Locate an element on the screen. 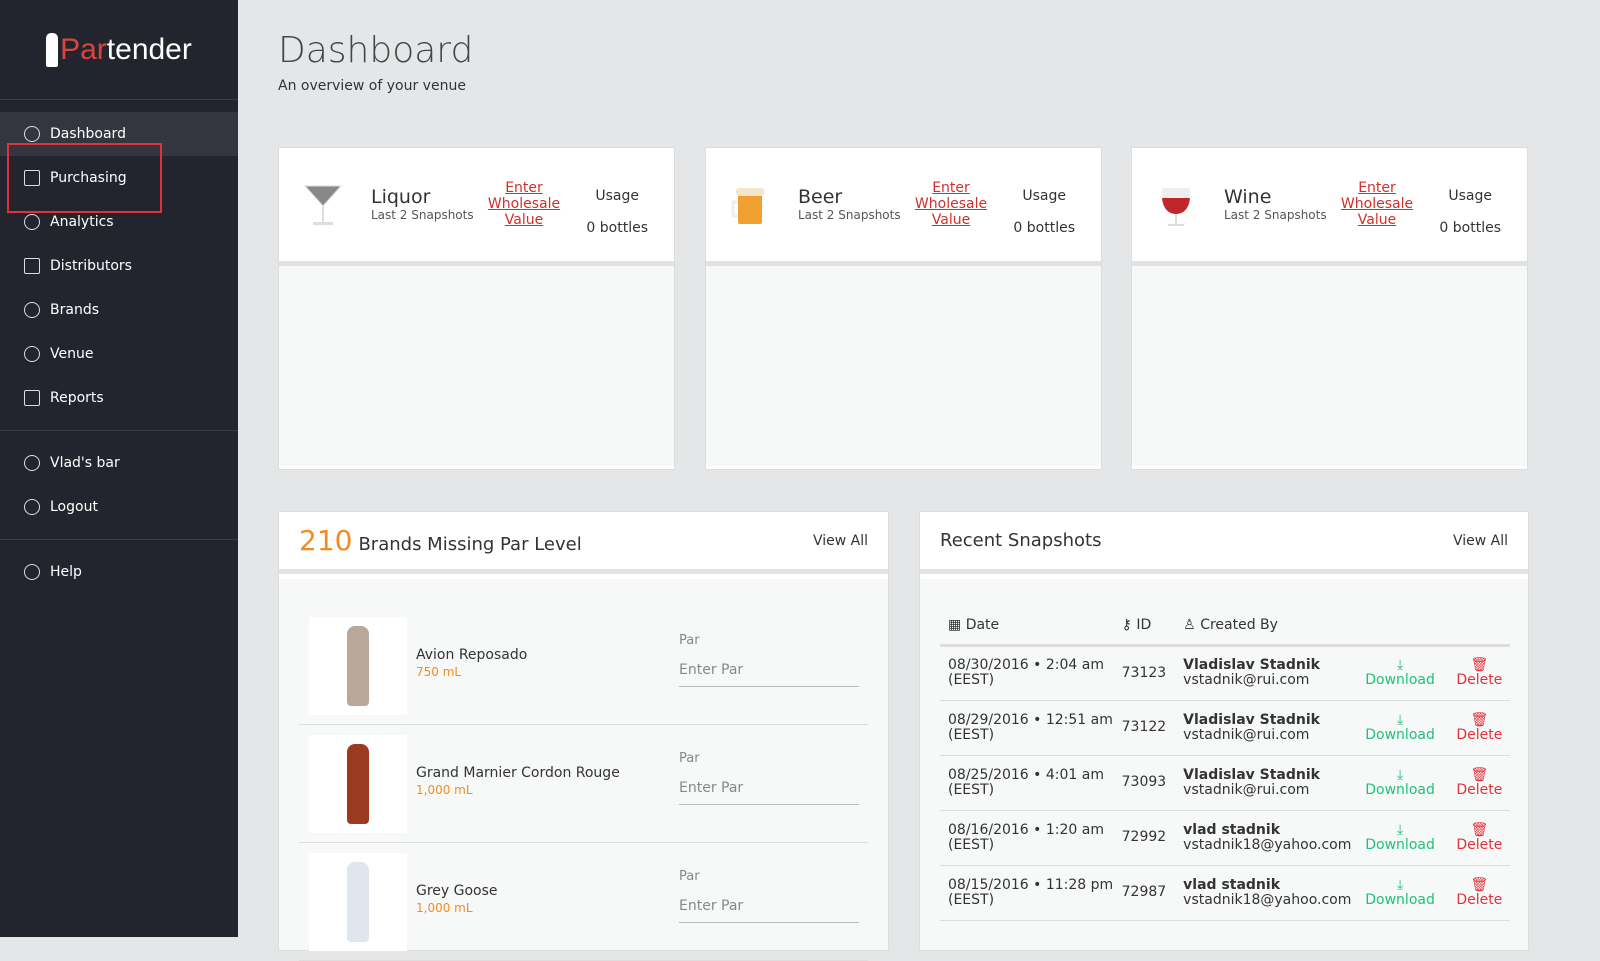 The height and width of the screenshot is (961, 1600). sidebar-item-label: Purchasing is located at coordinates (88, 178).